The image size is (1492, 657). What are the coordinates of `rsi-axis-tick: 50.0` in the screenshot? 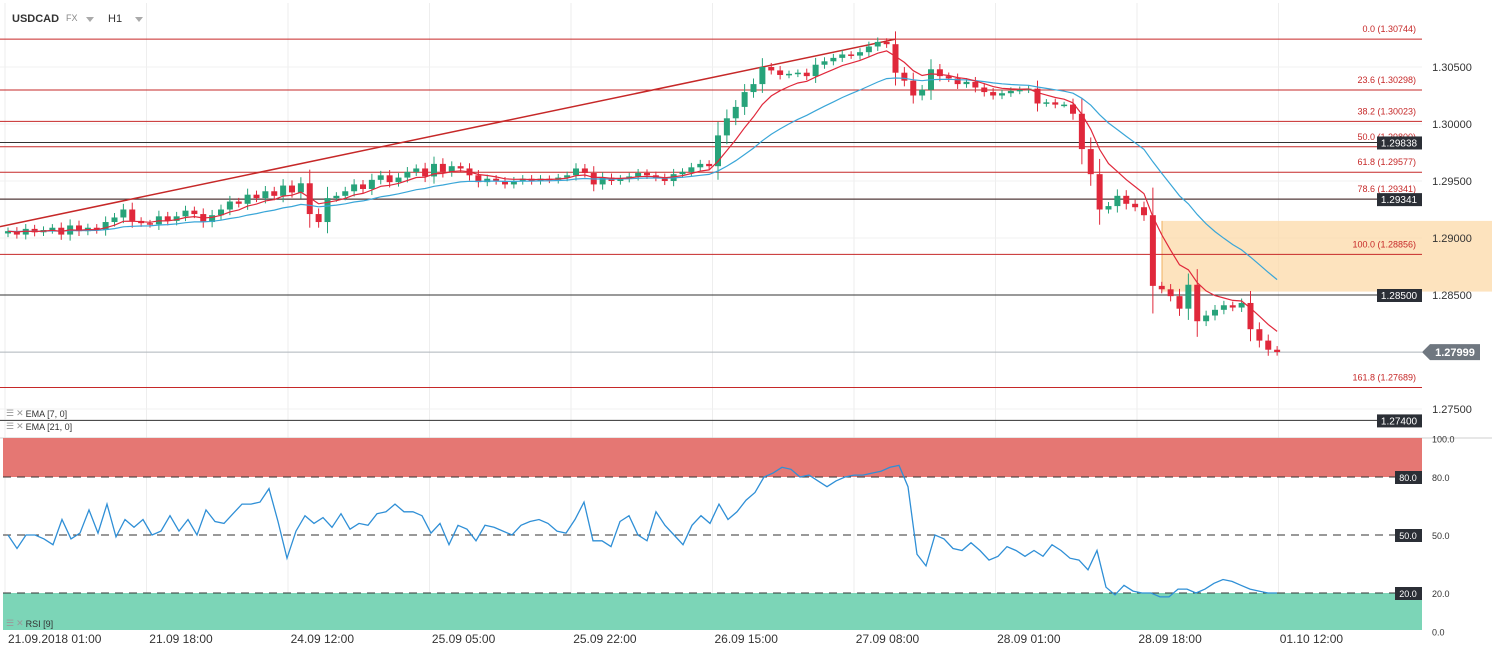 It's located at (1441, 536).